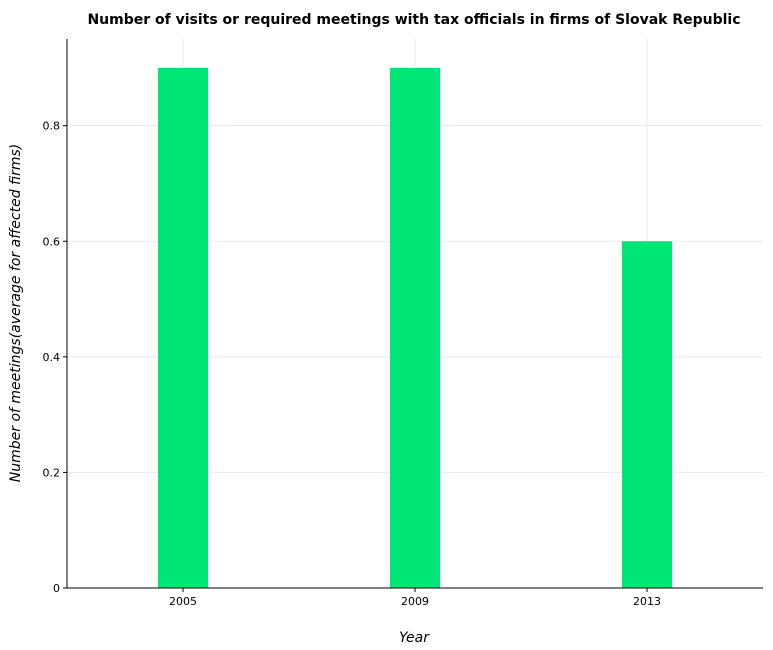  Describe the element at coordinates (415, 601) in the screenshot. I see `x-tick-label: 2009` at that location.